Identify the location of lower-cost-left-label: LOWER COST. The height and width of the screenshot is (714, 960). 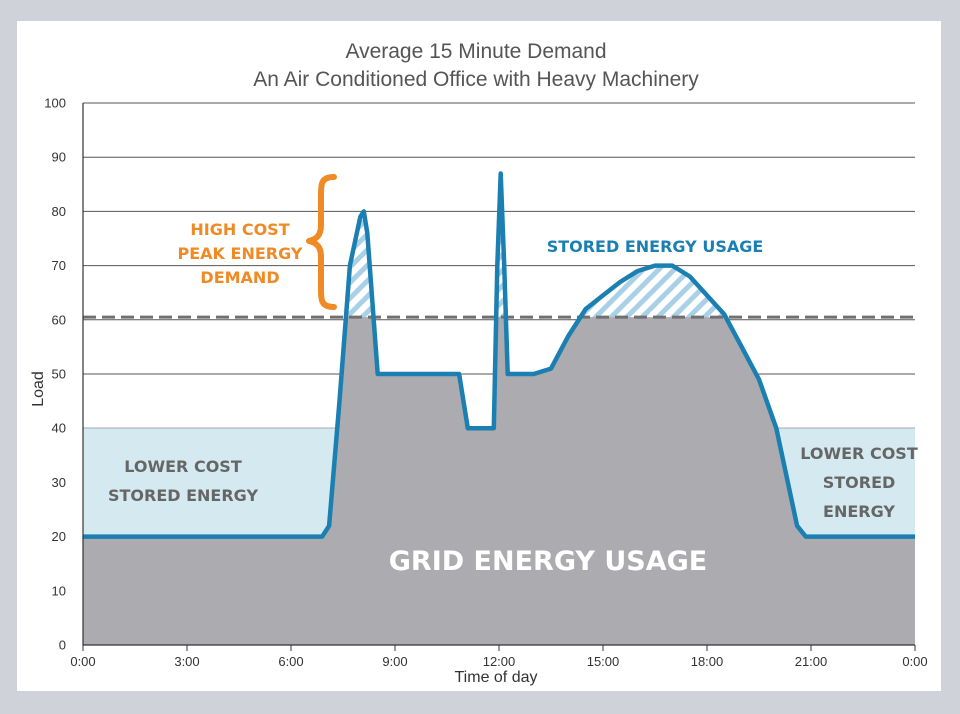
(183, 466).